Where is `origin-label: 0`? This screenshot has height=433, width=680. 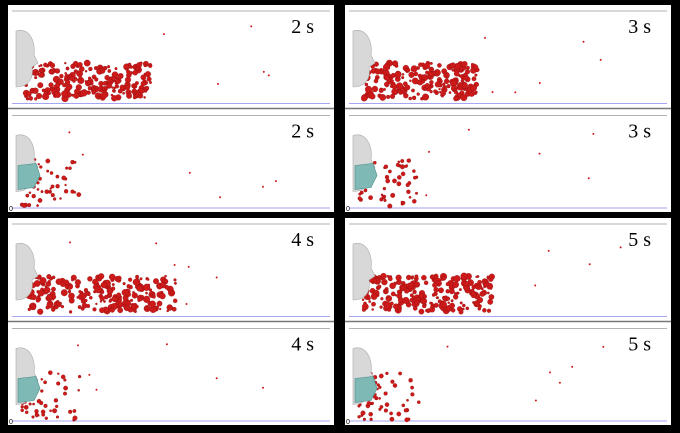 origin-label: 0 is located at coordinates (348, 422).